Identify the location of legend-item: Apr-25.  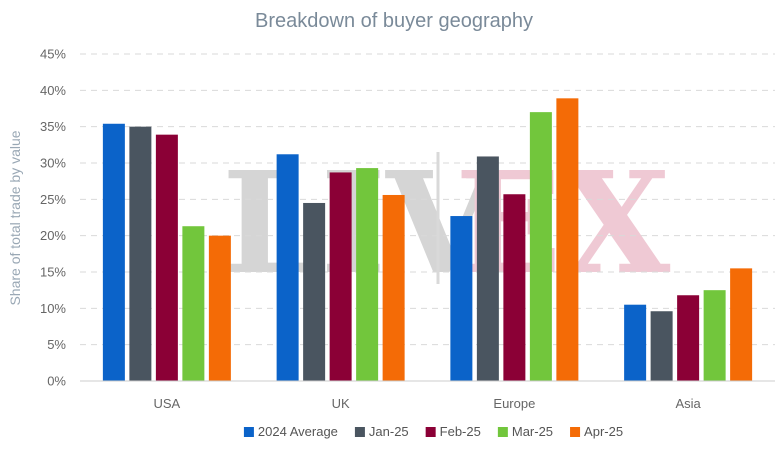
(596, 431).